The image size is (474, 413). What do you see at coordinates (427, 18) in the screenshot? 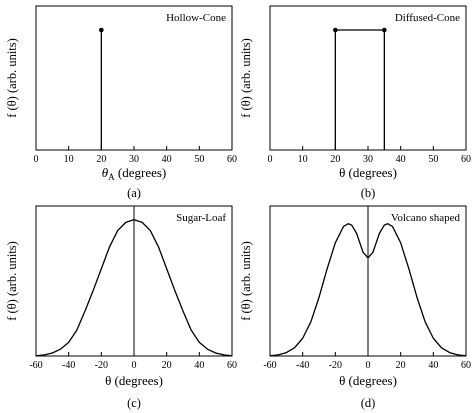
I see `panel-title: Diffused-Cone` at bounding box center [427, 18].